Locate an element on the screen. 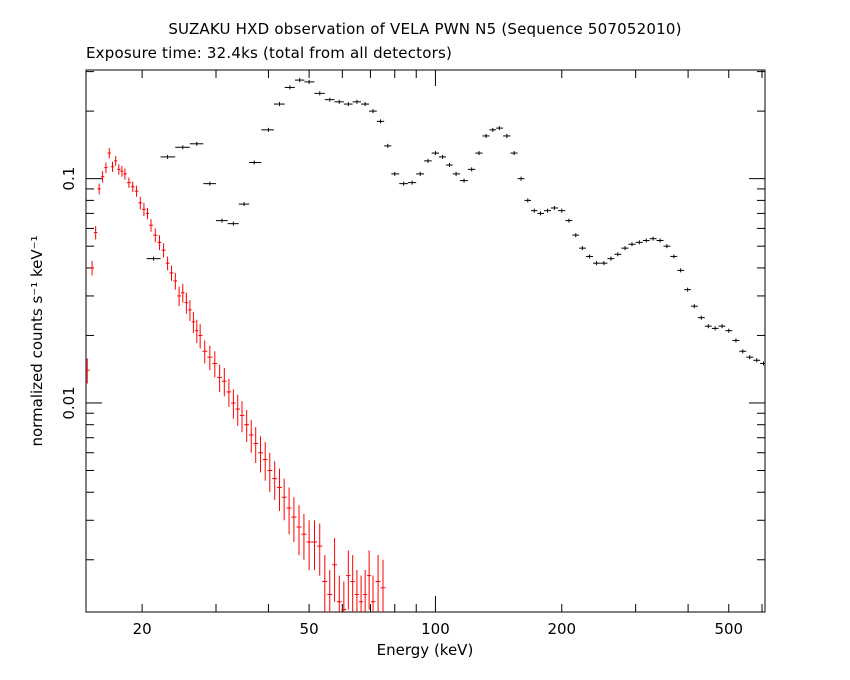 Image resolution: width=850 pixels, height=680 pixels. x-tick-label: 500 is located at coordinates (728, 629).